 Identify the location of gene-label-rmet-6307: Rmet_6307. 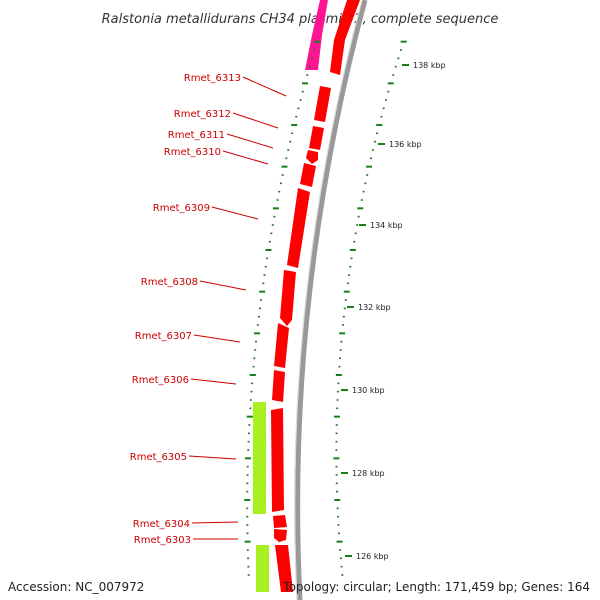
(163, 336).